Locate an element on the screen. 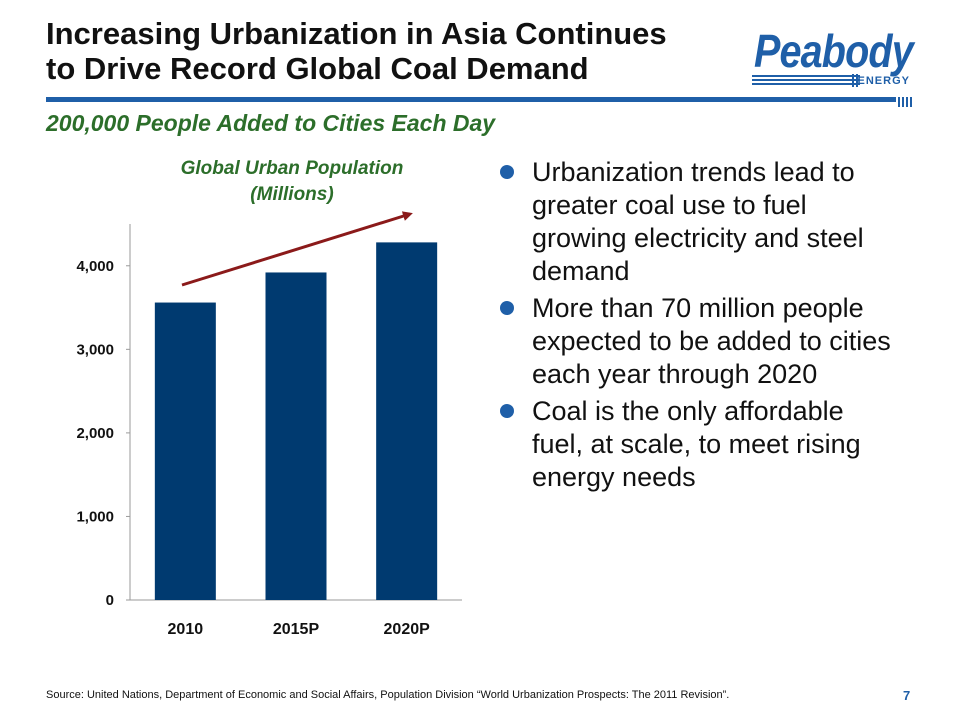 This screenshot has width=960, height=720. x-tick-label: 2020P is located at coordinates (407, 629).